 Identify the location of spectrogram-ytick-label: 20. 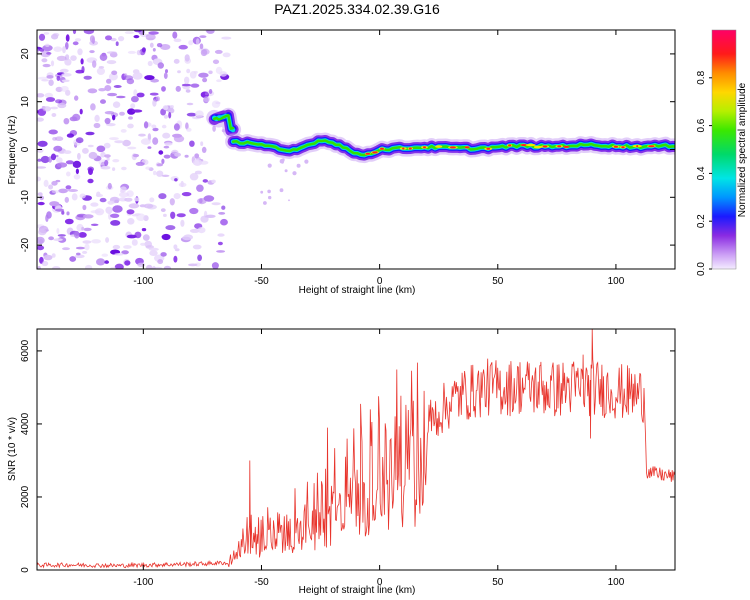
(25, 54).